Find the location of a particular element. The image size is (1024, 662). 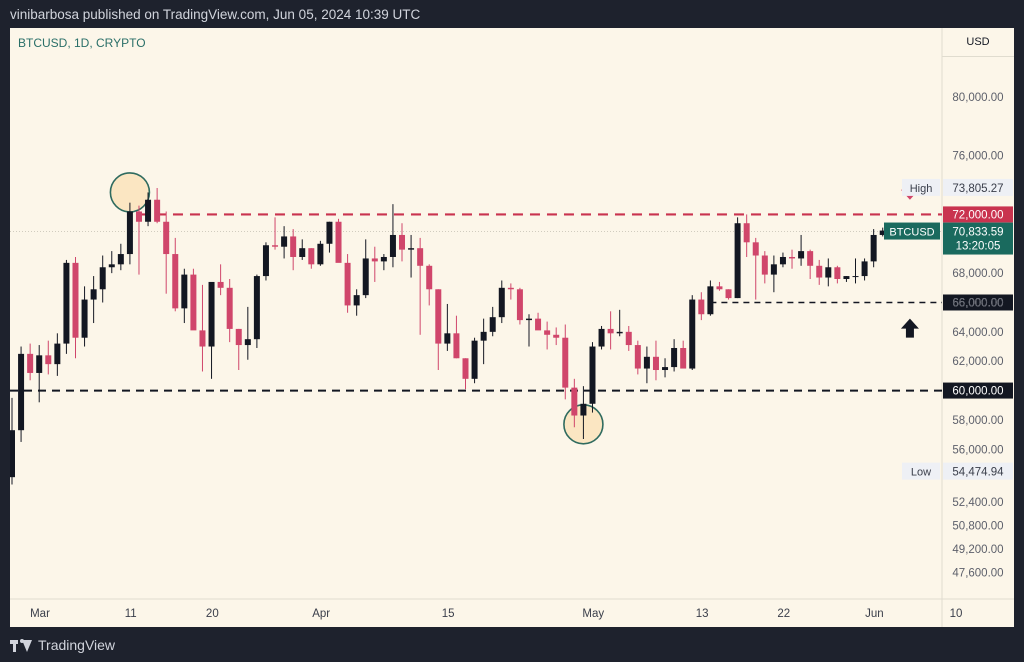

currency-label: USD is located at coordinates (978, 42).